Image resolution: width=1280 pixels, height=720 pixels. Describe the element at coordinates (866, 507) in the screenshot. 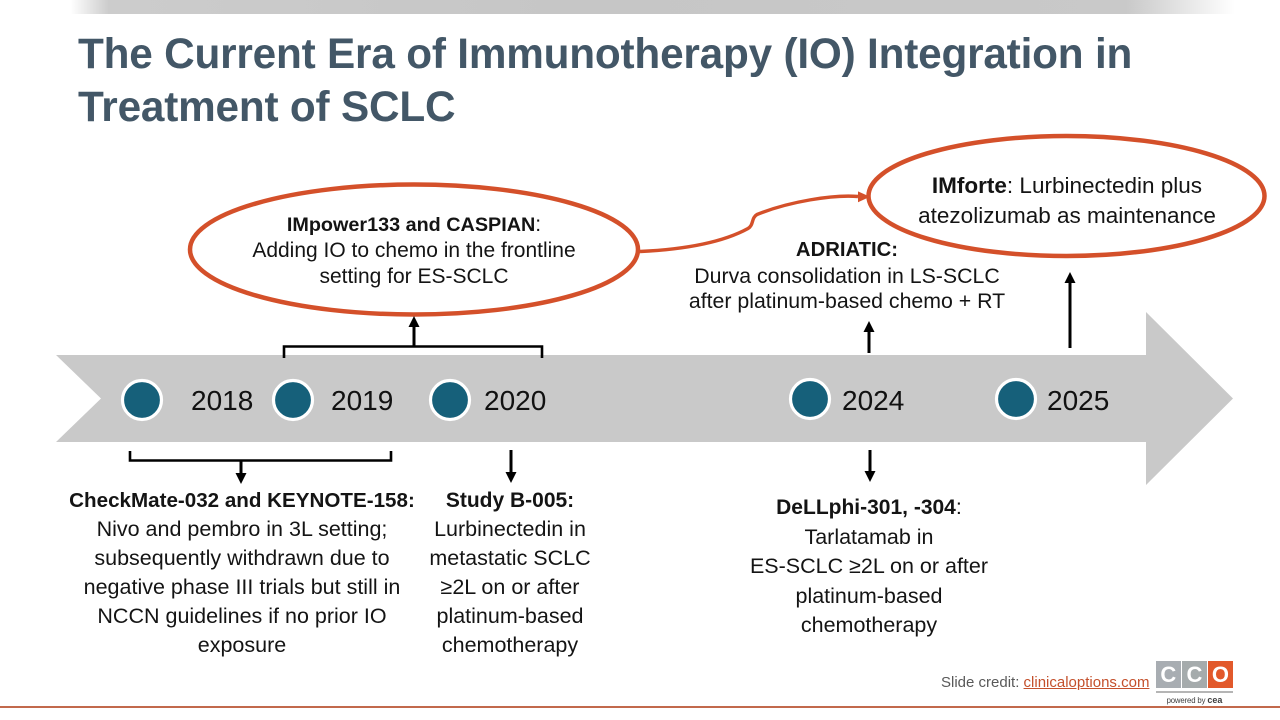

I see `dellphi-heading: DeLLphi-301, -304` at that location.